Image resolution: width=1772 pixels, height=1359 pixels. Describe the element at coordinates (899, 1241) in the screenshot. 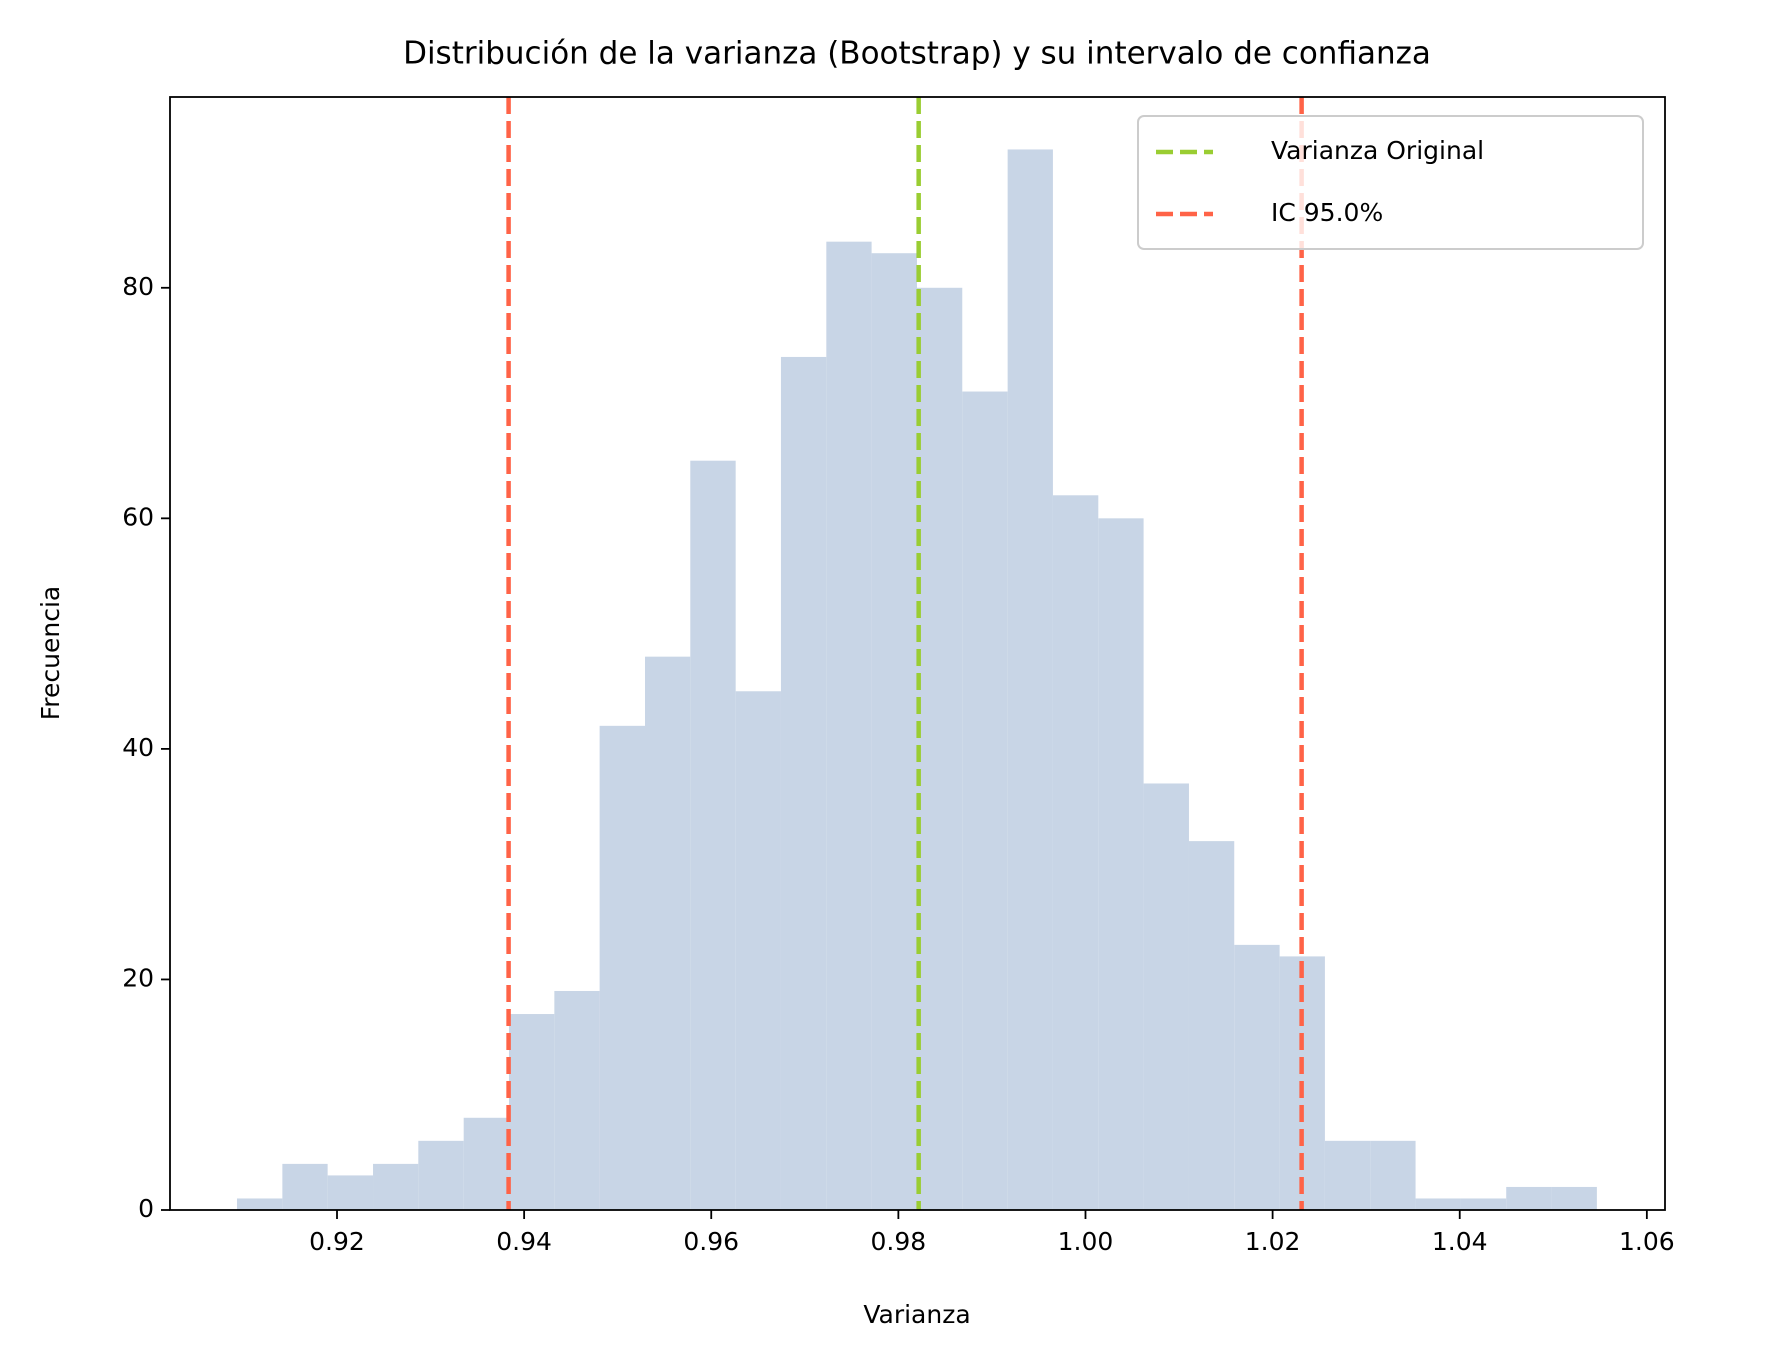

I see `x-tick-label: 0.98` at that location.